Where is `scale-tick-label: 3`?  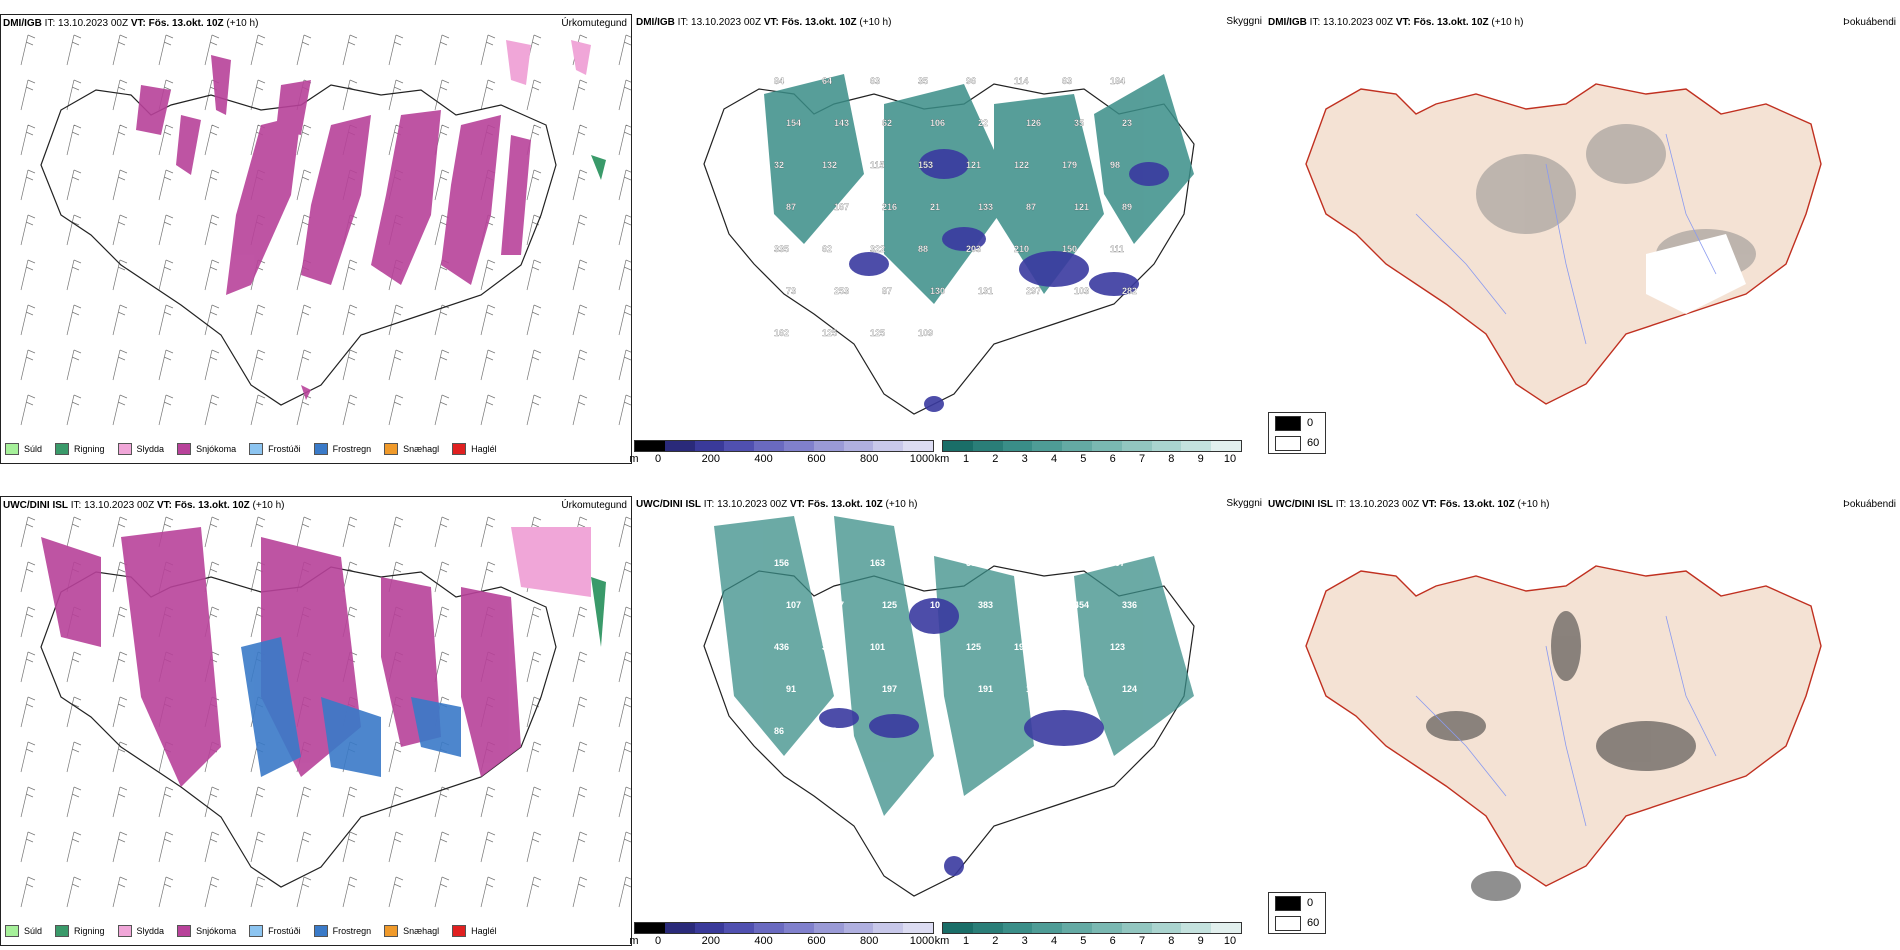 scale-tick-label: 3 is located at coordinates (1024, 941).